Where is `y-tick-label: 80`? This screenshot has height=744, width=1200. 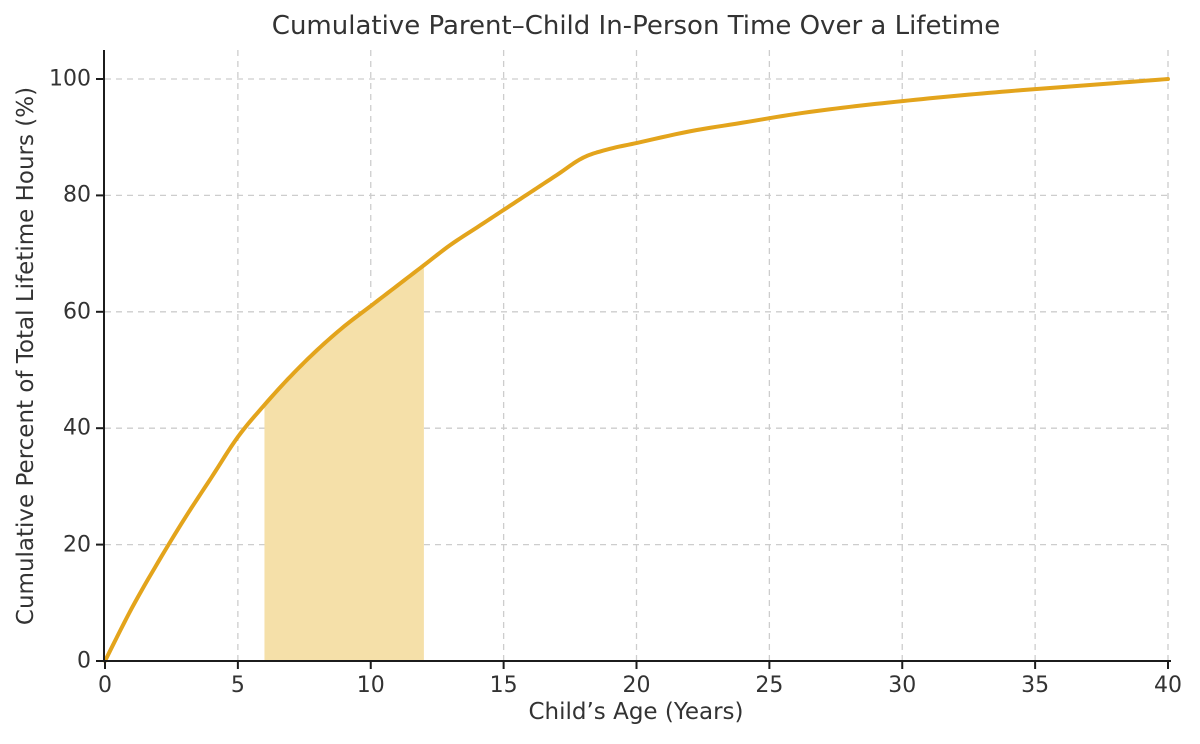 y-tick-label: 80 is located at coordinates (77, 195).